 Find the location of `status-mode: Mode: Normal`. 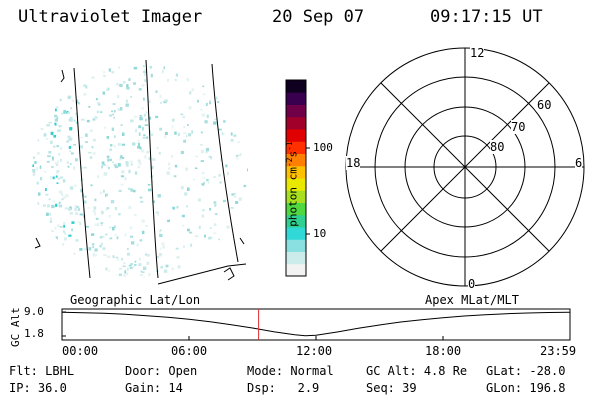

status-mode: Mode: Normal is located at coordinates (290, 371).